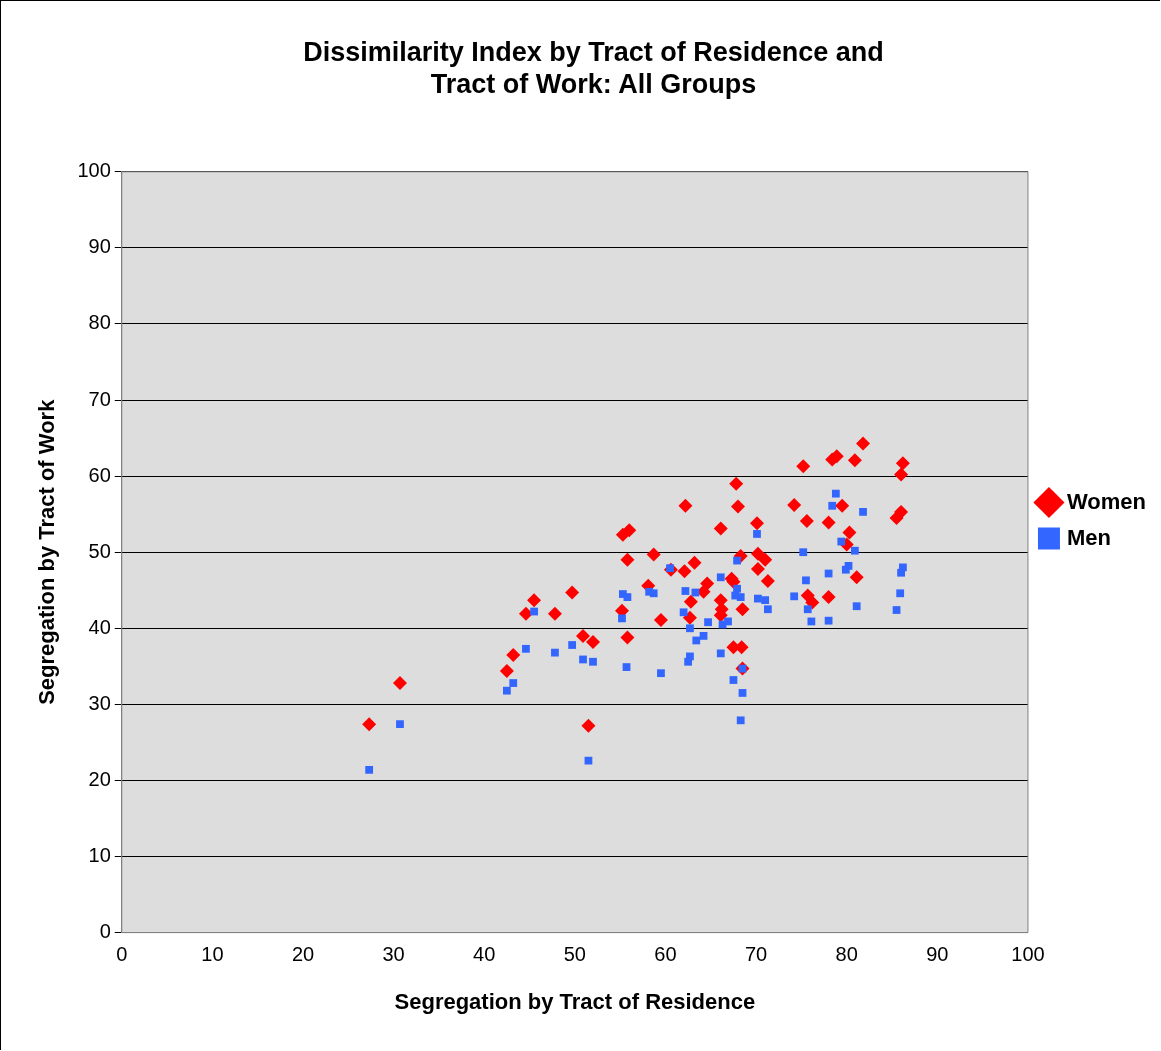  Describe the element at coordinates (47, 551) in the screenshot. I see `y-axis-title: Segregation by Tract of Work` at that location.